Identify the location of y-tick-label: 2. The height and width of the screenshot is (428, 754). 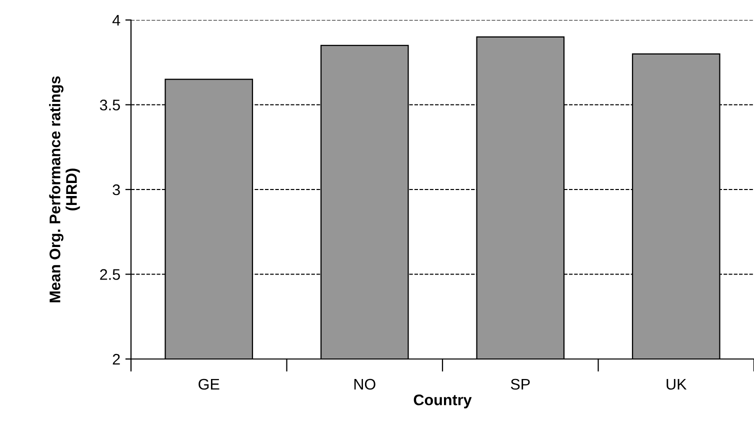
(116, 359).